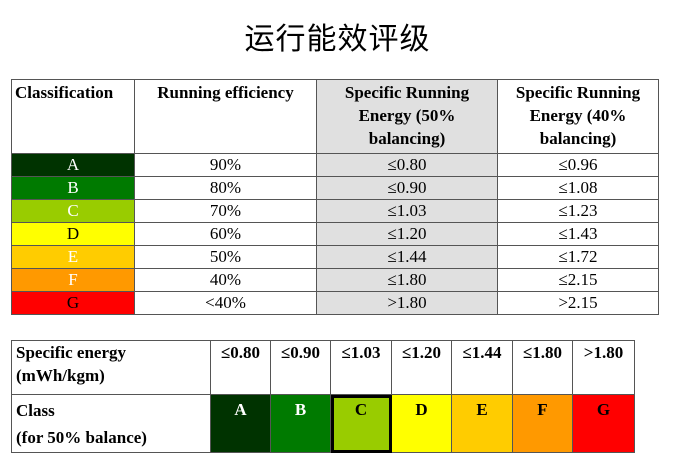 This screenshot has height=471, width=675. Describe the element at coordinates (407, 211) in the screenshot. I see `energy-50-cell: ≤1.03` at that location.